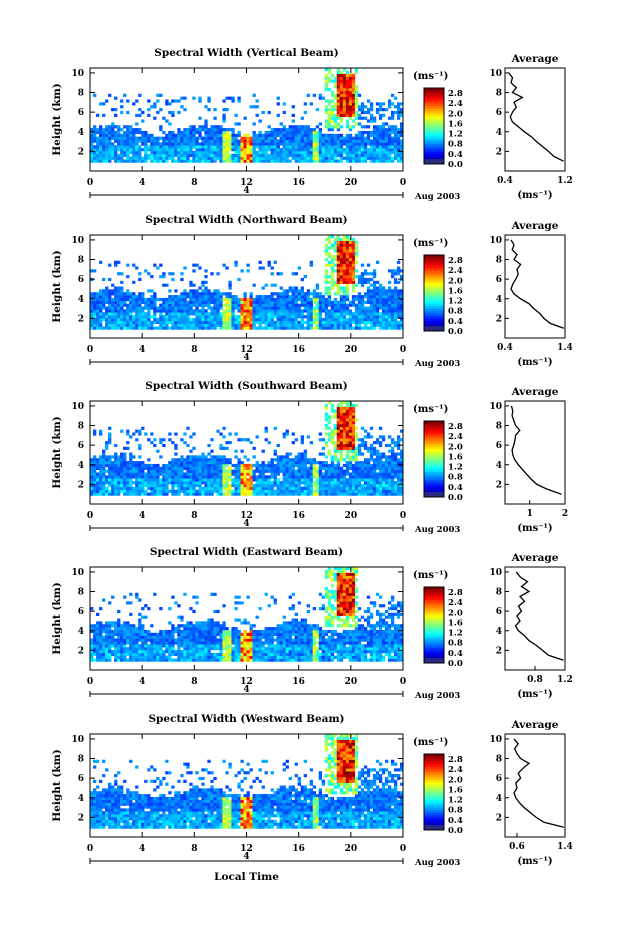 The image size is (624, 929). What do you see at coordinates (530, 127) in the screenshot?
I see `average-profile: Average 2 4 6 8 10 0.4 1.2 (ms⁻¹)` at bounding box center [530, 127].